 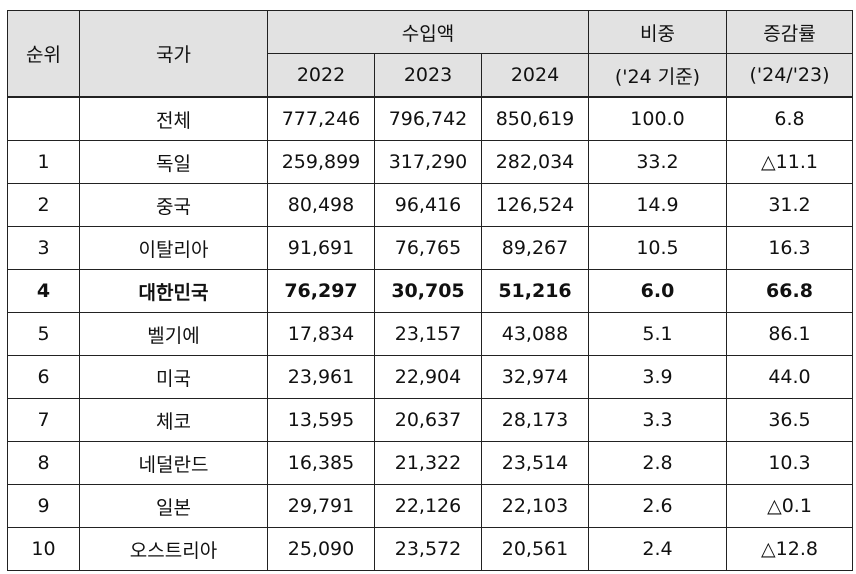 I want to click on country-cell: 일본, so click(x=173, y=506).